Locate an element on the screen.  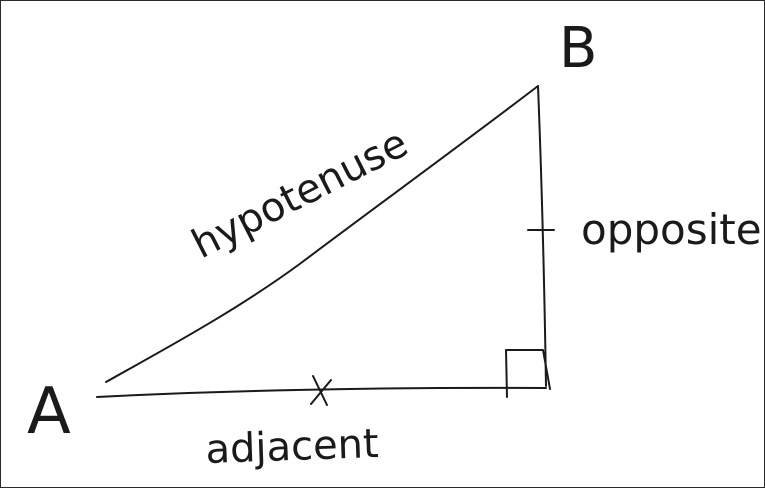
adjacent-cross-mark is located at coordinates (321, 390).